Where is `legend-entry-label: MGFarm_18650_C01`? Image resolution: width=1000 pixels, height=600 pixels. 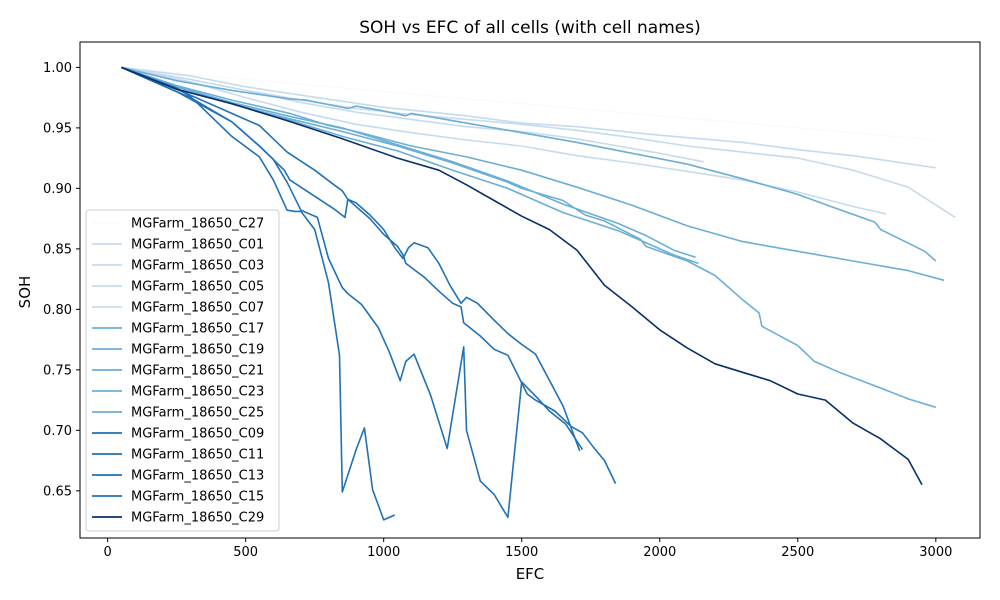 legend-entry-label: MGFarm_18650_C01 is located at coordinates (197, 245).